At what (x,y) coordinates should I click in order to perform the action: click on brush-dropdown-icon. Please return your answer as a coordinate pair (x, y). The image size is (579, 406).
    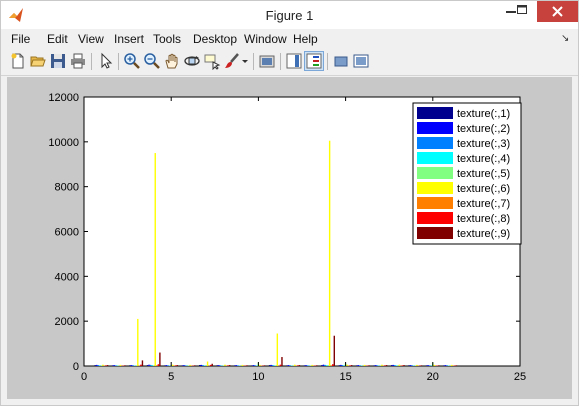
    Looking at the image, I should click on (245, 61).